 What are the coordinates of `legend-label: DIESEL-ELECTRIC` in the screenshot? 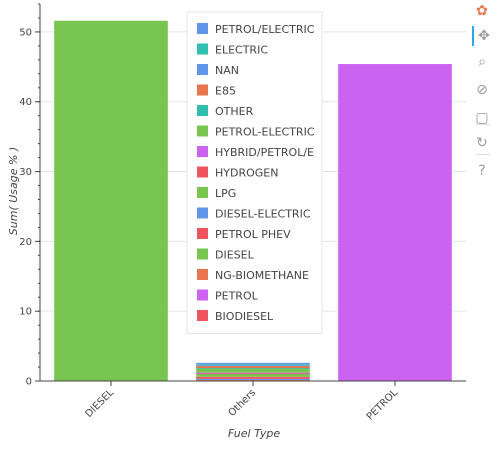 It's located at (263, 214).